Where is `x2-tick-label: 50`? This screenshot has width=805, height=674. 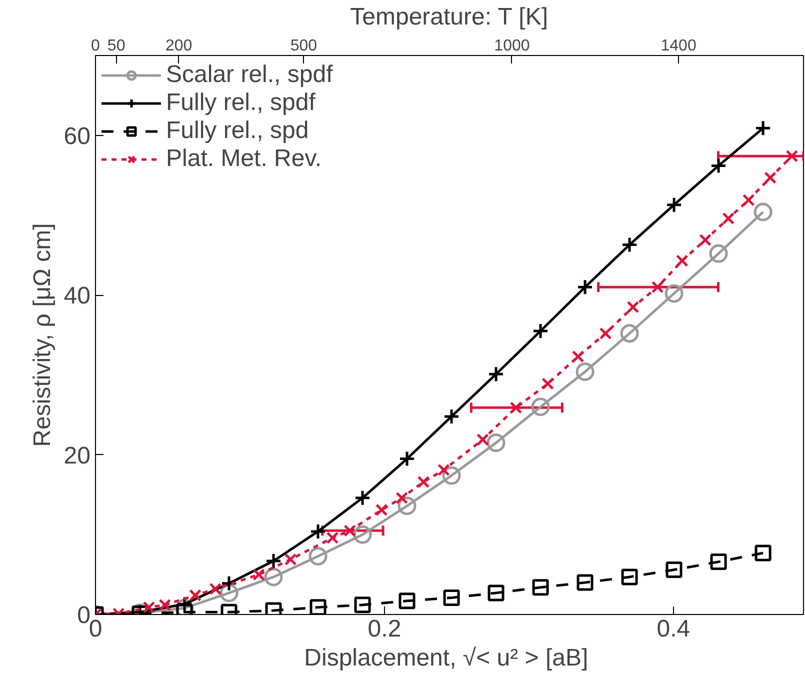 x2-tick-label: 50 is located at coordinates (116, 46).